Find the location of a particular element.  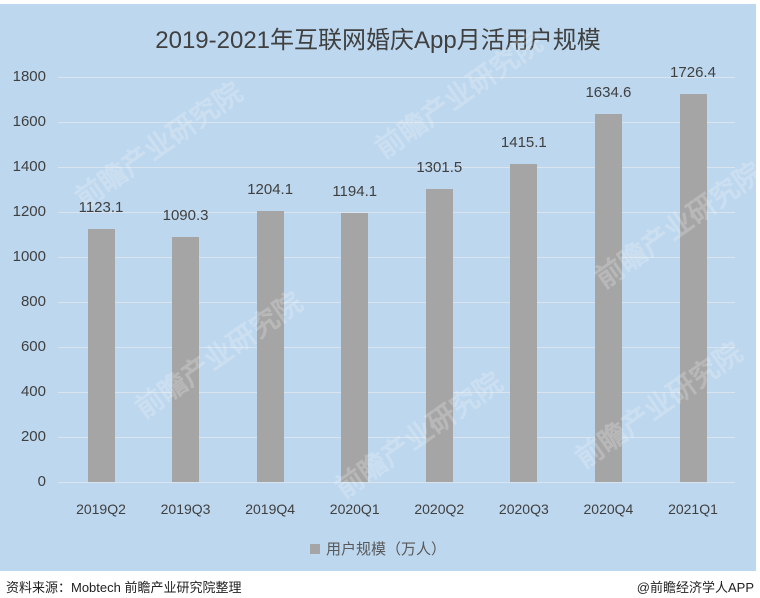

y-tick-label: 1200 is located at coordinates (29, 211).